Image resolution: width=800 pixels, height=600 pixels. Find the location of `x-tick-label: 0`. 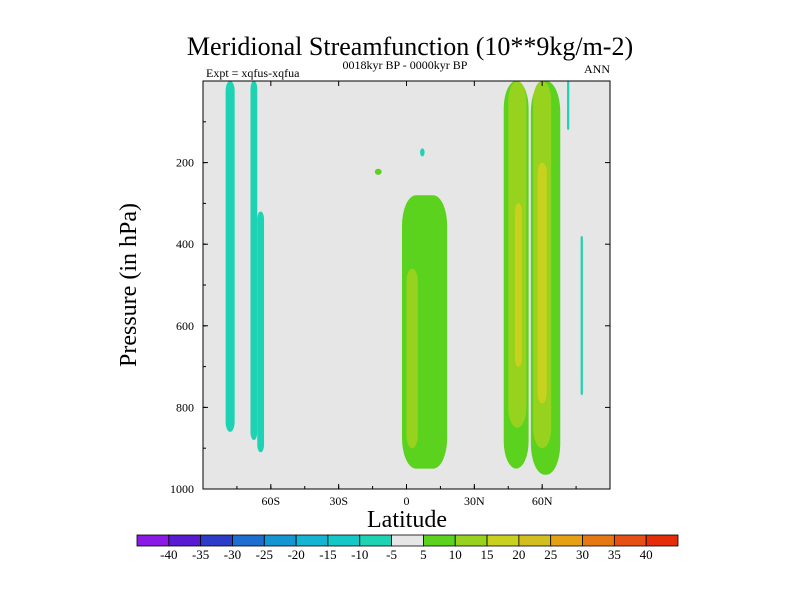

x-tick-label: 0 is located at coordinates (407, 501).